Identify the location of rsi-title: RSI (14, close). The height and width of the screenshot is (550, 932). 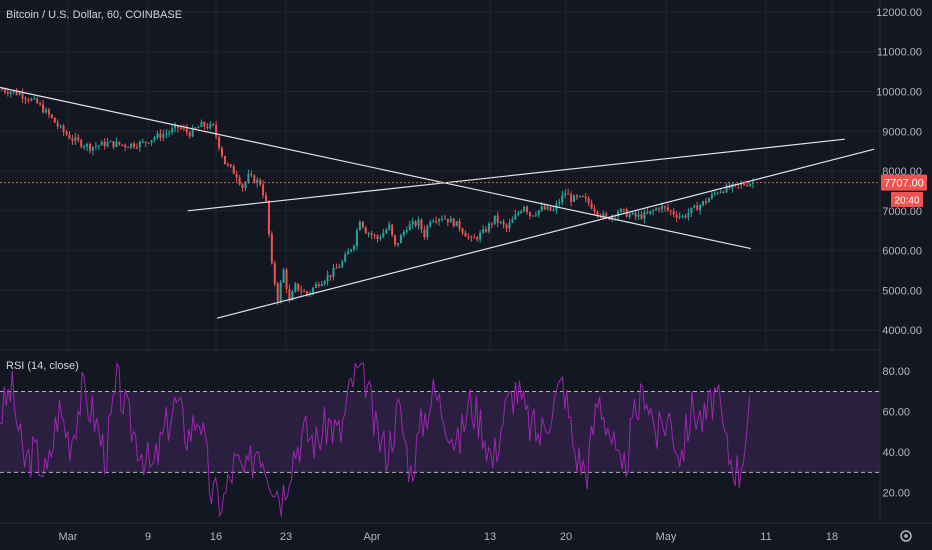
(42, 366).